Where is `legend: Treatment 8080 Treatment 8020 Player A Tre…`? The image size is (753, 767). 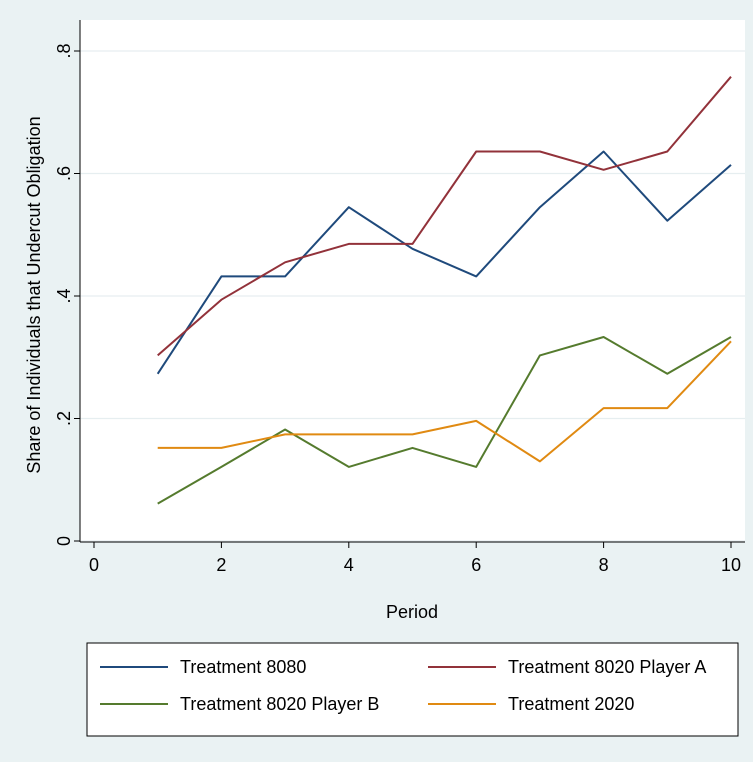 legend: Treatment 8080 Treatment 8020 Player A Tre… is located at coordinates (412, 689).